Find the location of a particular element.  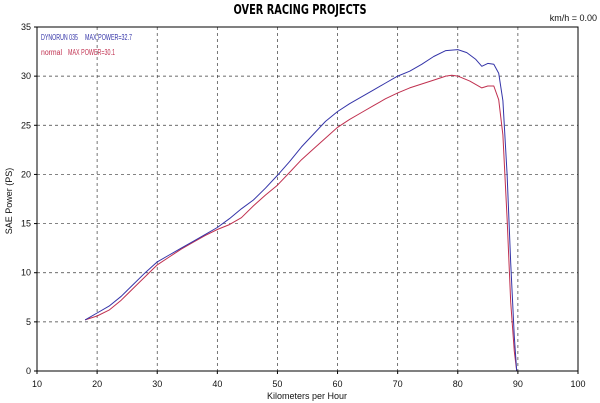

x-tick-label: 90 is located at coordinates (518, 384).